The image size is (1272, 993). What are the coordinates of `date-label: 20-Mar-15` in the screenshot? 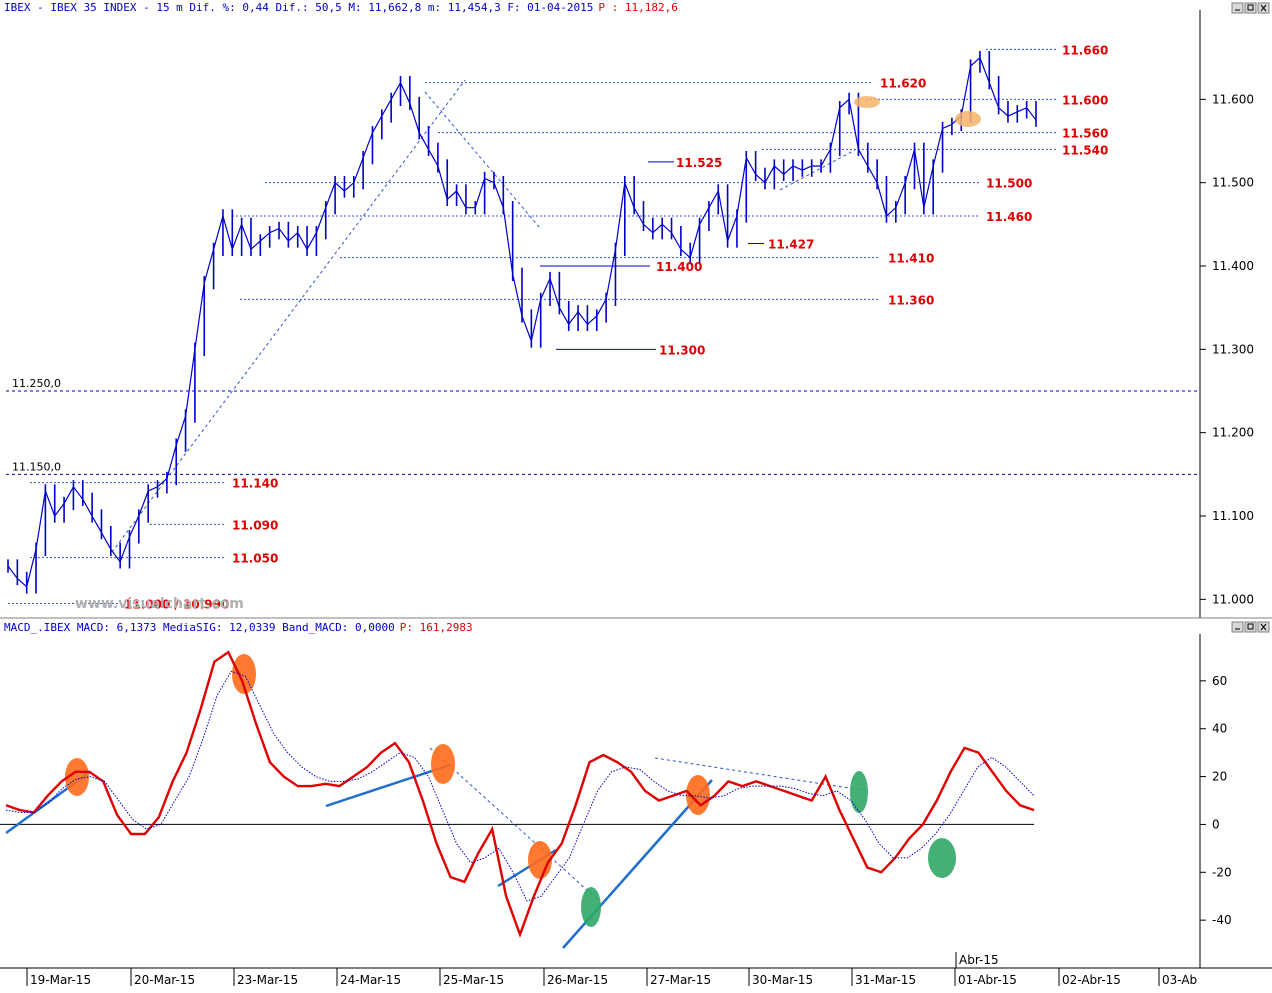 It's located at (164, 980).